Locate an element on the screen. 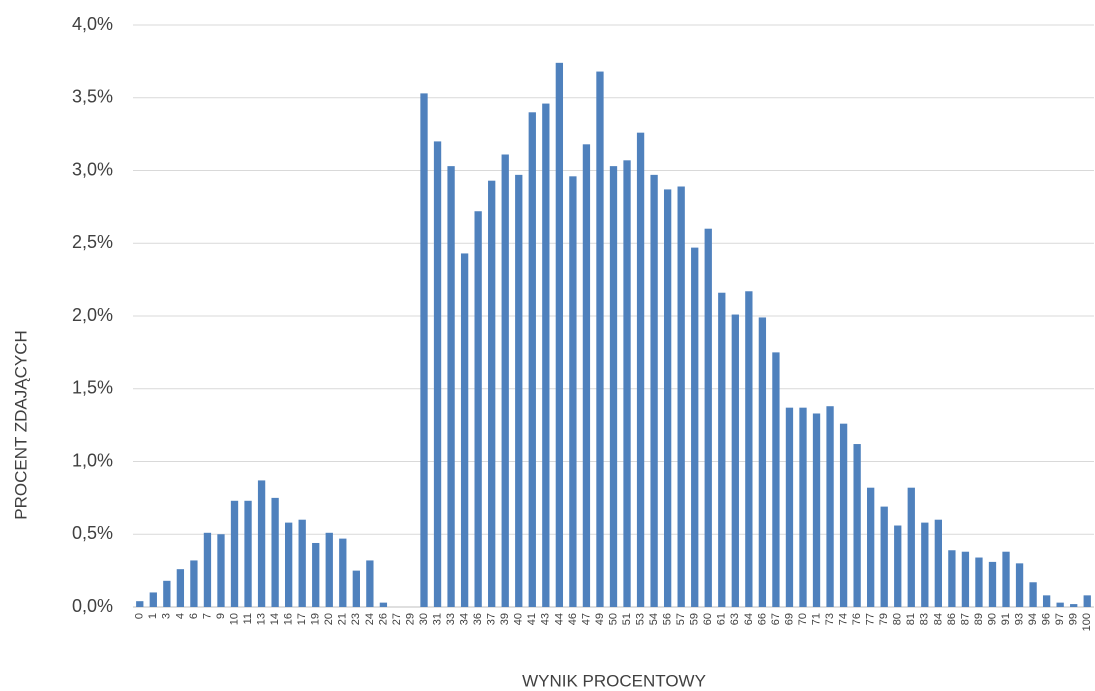  x-tick-label: 74 is located at coordinates (844, 619).